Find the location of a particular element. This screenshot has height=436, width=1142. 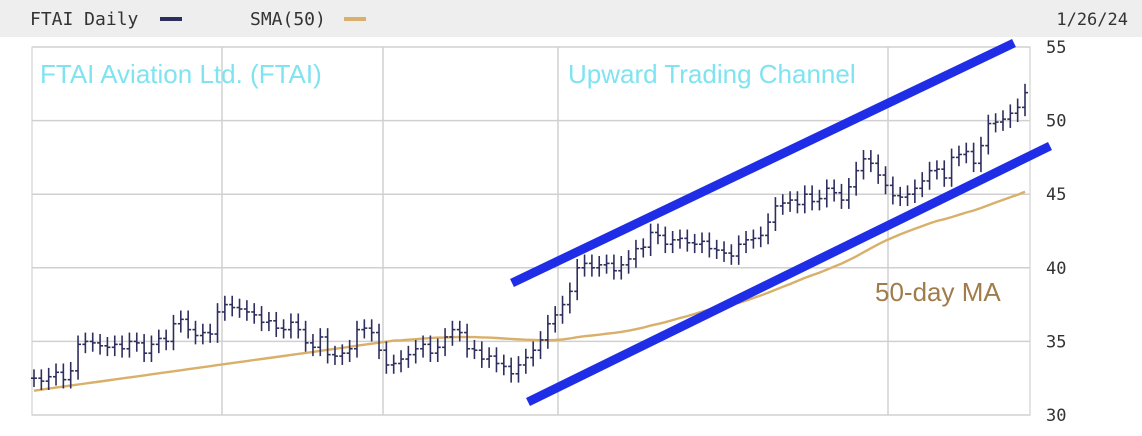

y-tick-label: 30 is located at coordinates (1056, 416).